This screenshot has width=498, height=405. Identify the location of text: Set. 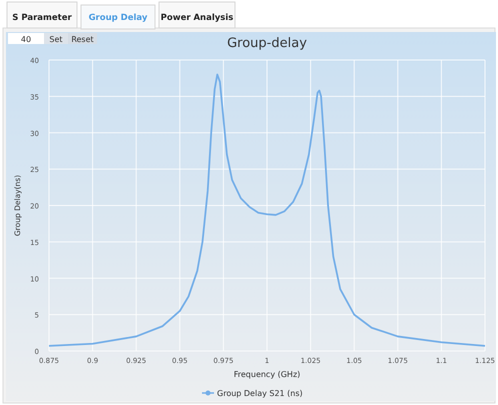
(56, 39).